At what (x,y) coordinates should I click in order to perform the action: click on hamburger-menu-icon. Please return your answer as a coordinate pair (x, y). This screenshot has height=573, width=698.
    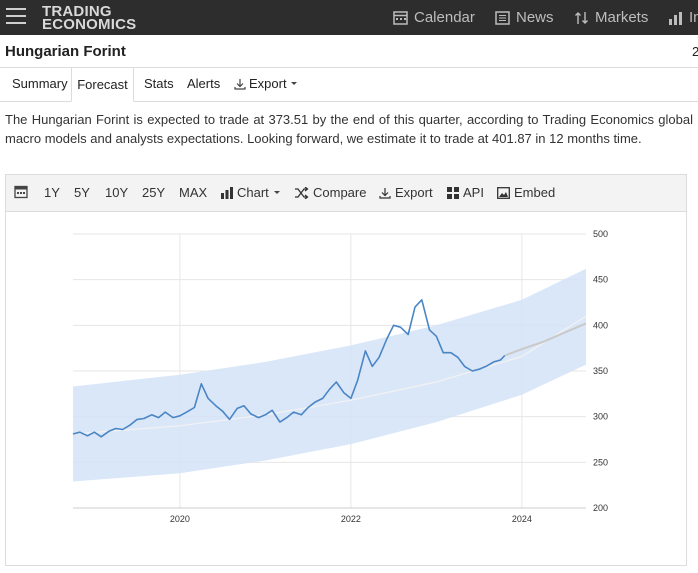
    Looking at the image, I should click on (16, 17).